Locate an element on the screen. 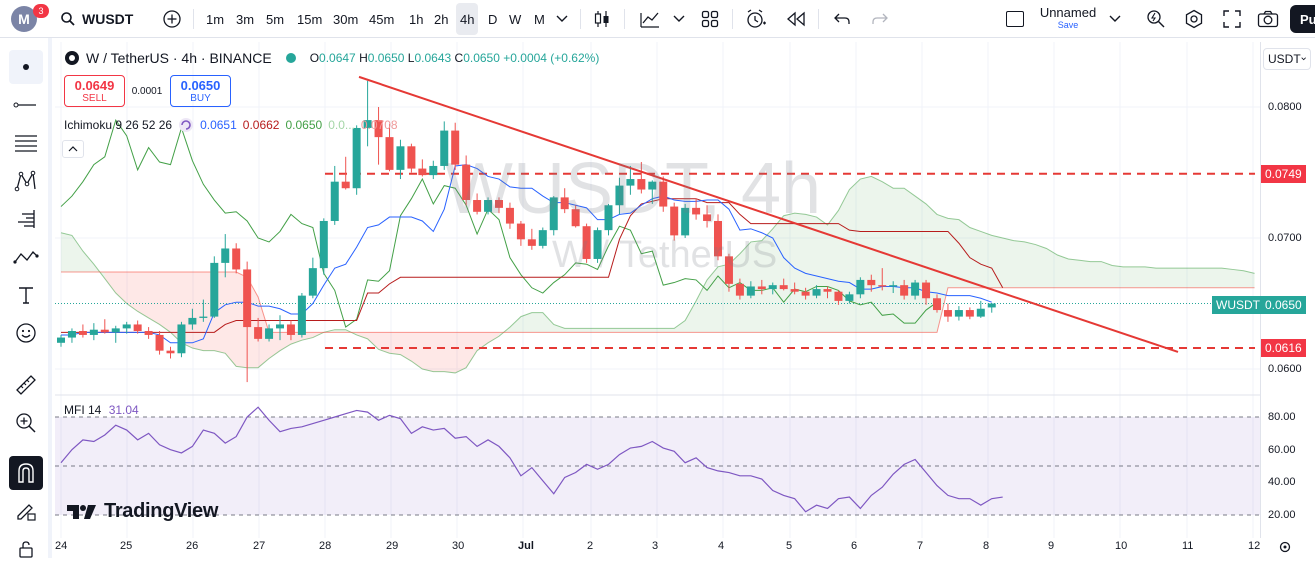 This screenshot has height=566, width=1315. replay-button is located at coordinates (796, 19).